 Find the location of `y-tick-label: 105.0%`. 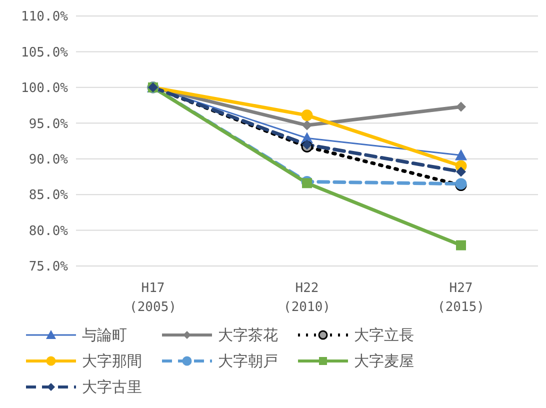

y-tick-label: 105.0% is located at coordinates (44, 52).